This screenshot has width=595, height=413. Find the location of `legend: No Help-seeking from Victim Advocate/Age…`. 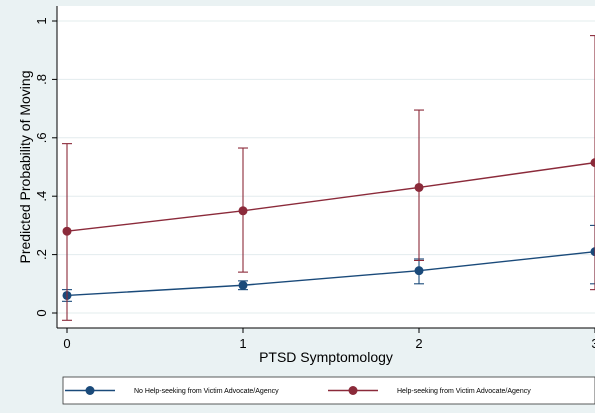

legend: No Help-seeking from Victim Advocate/Age… is located at coordinates (328, 390).